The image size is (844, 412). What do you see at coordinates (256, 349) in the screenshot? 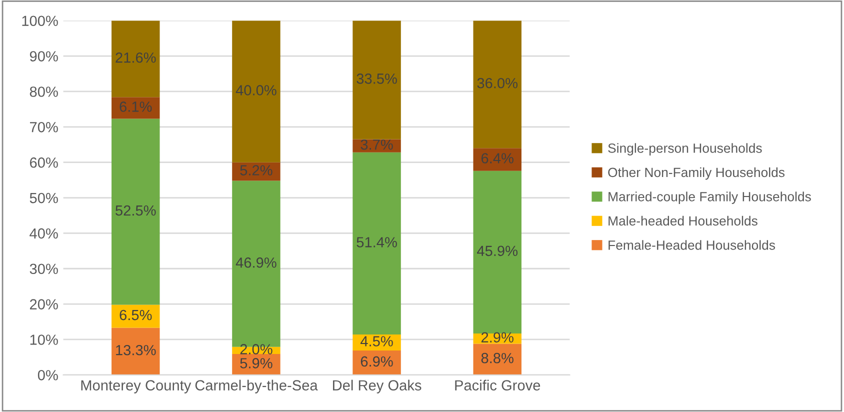
I see `data-label: 2.0%` at bounding box center [256, 349].